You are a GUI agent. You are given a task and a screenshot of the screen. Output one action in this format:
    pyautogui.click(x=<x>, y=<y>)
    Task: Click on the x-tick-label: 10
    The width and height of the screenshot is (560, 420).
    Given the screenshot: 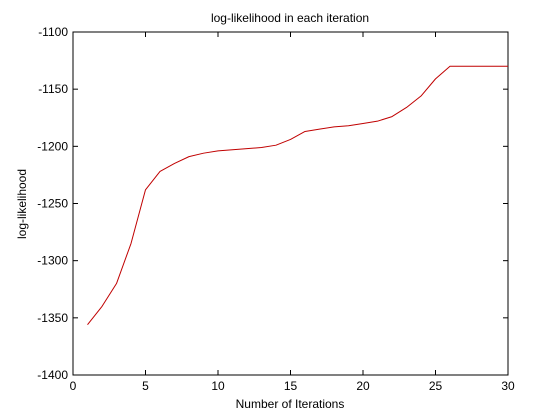 What is the action you would take?
    pyautogui.click(x=218, y=386)
    